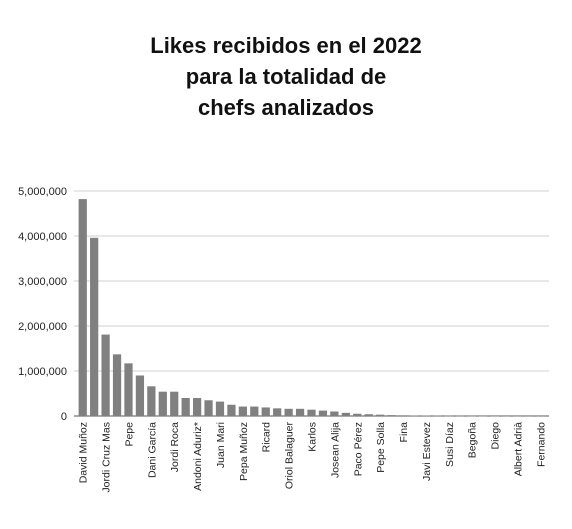  Describe the element at coordinates (286, 45) in the screenshot. I see `chart-title-line-1: Likes recibidos en el 2022` at that location.